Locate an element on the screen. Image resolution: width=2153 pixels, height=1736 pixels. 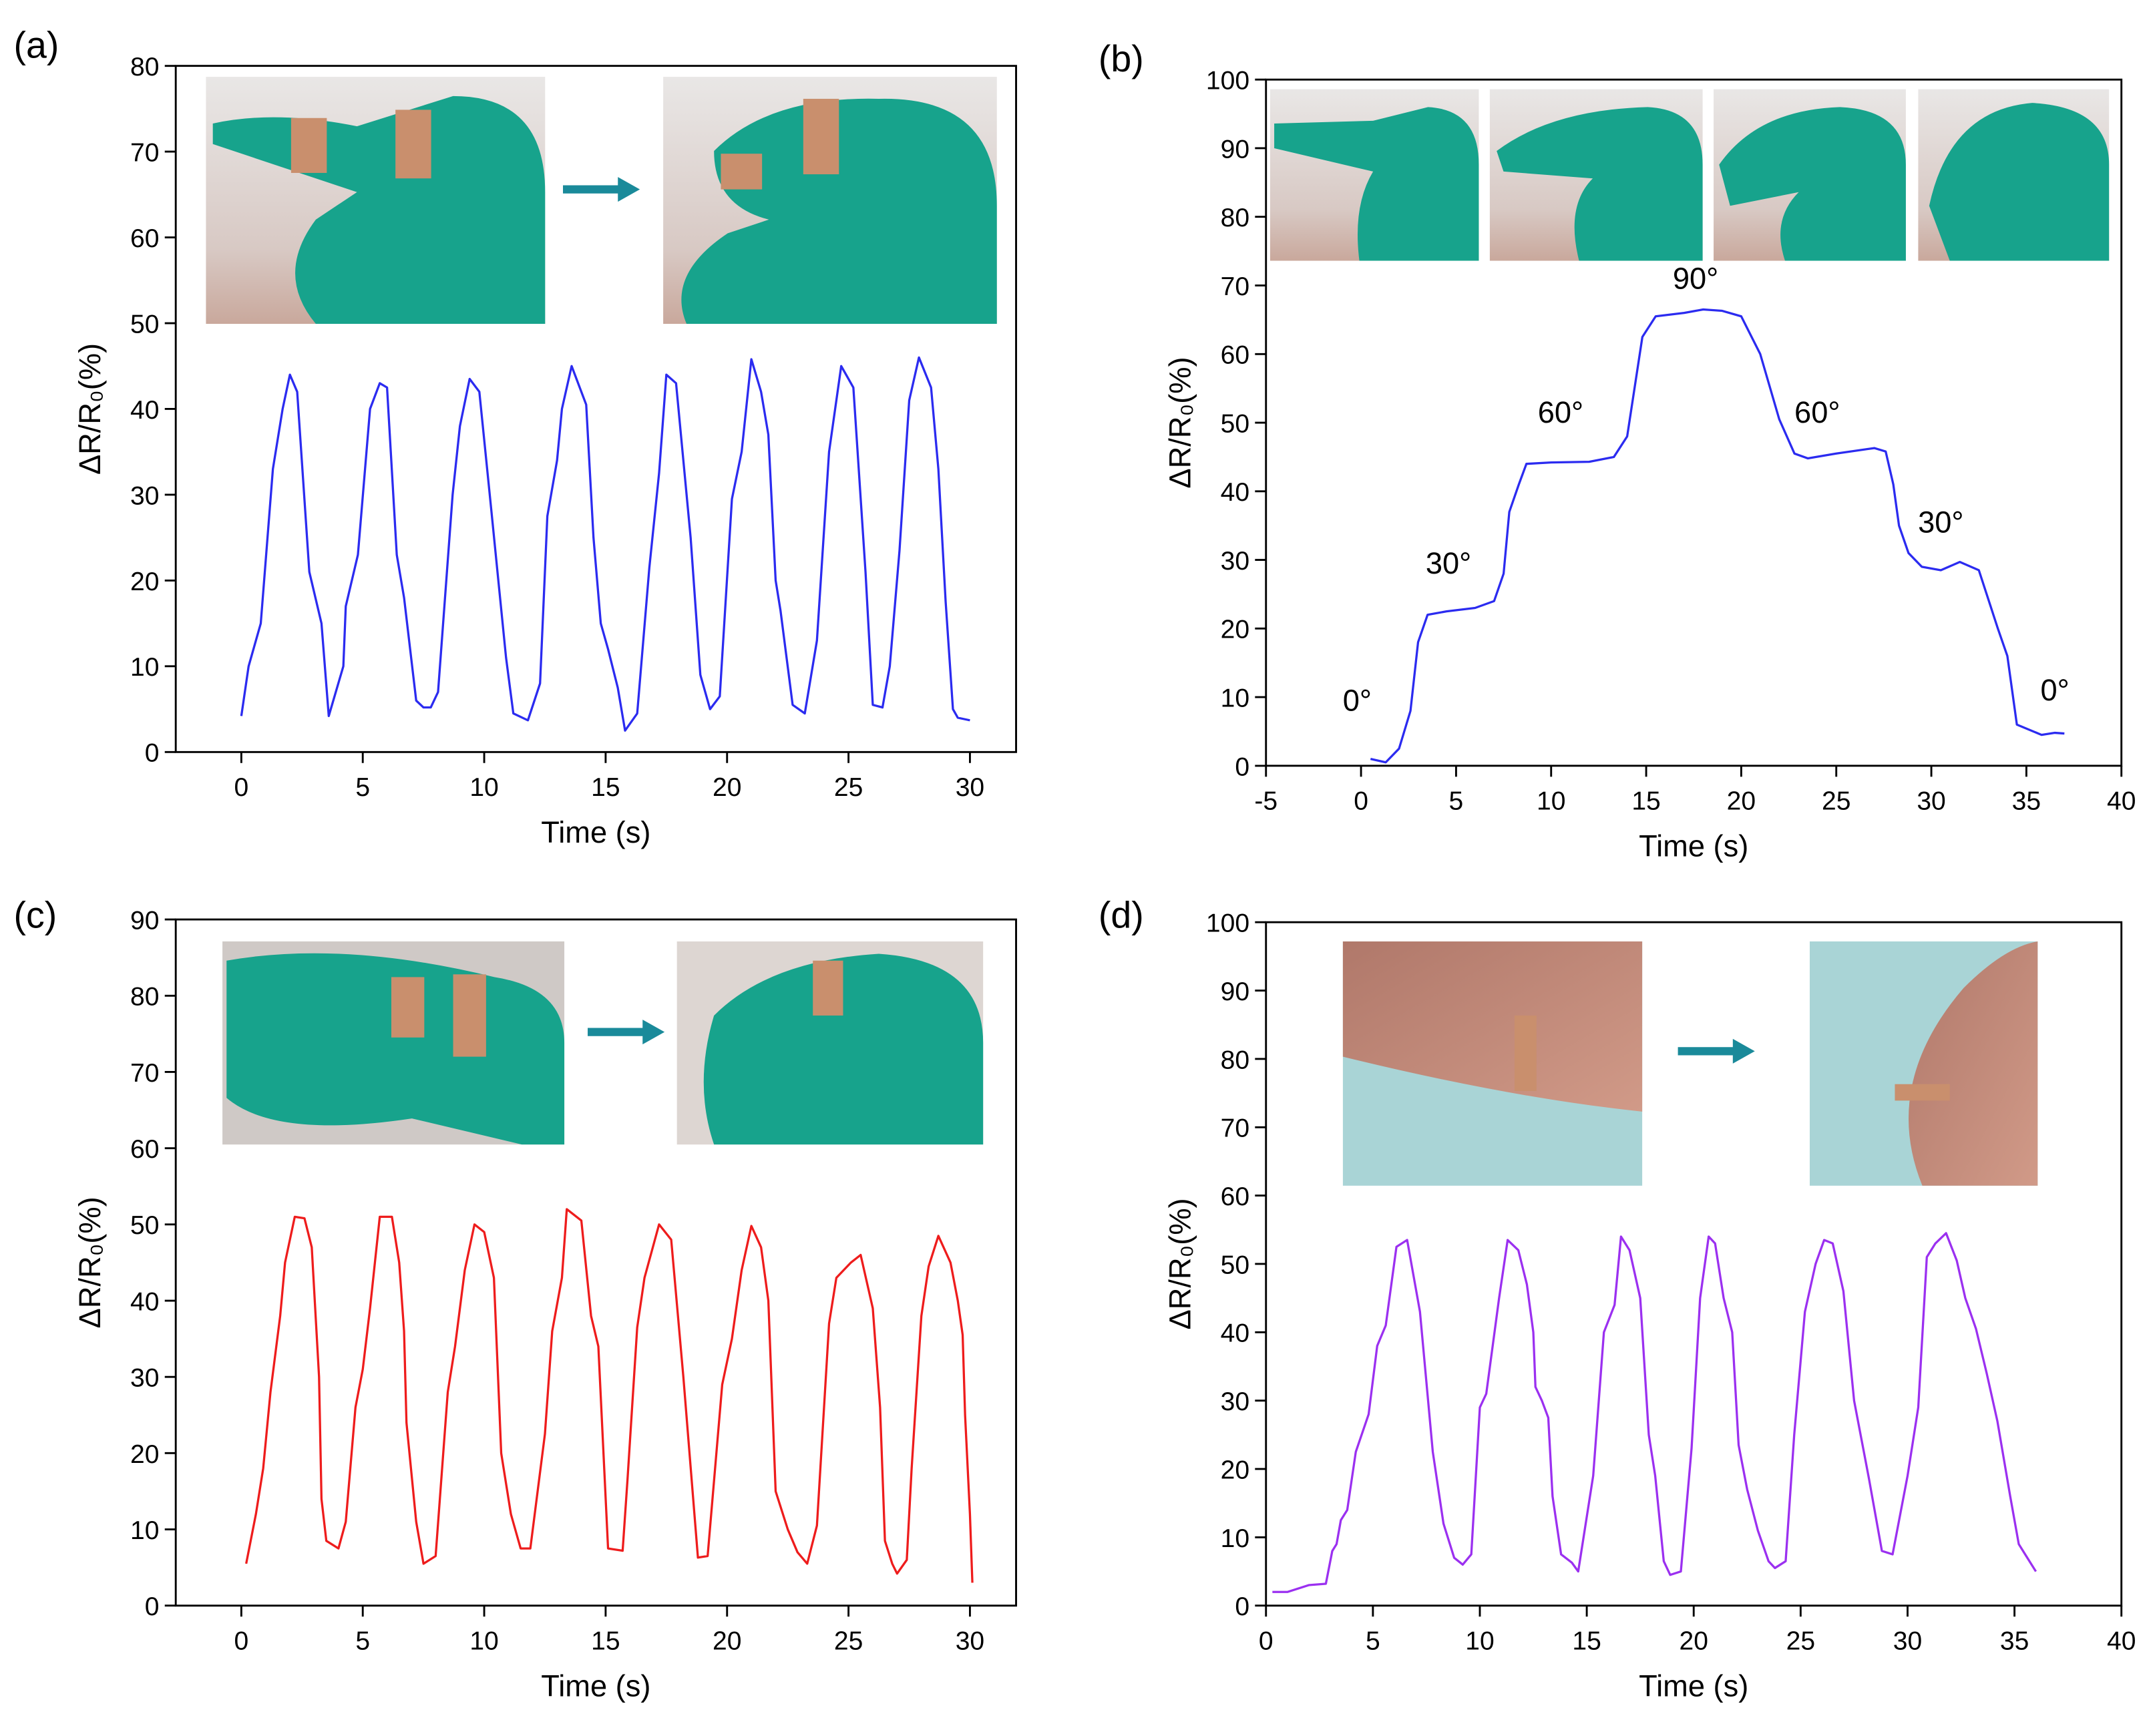
panel-label: (d) is located at coordinates (1121, 914).